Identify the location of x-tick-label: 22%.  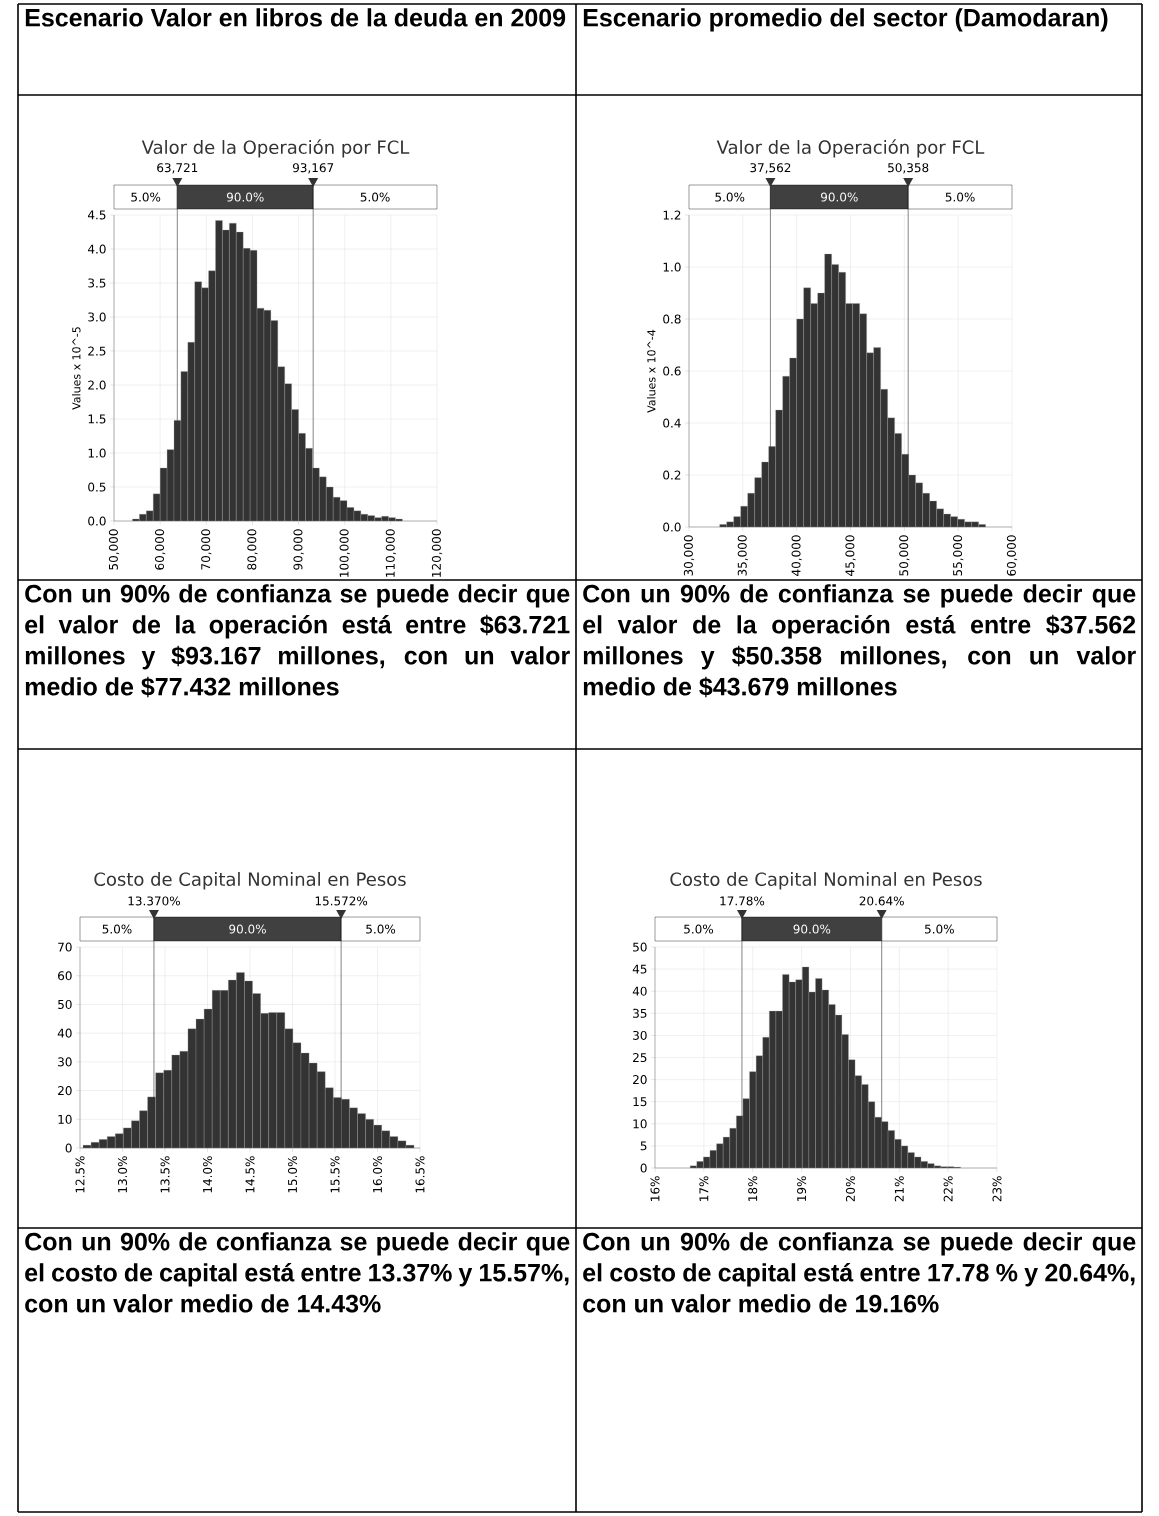
(948, 1189).